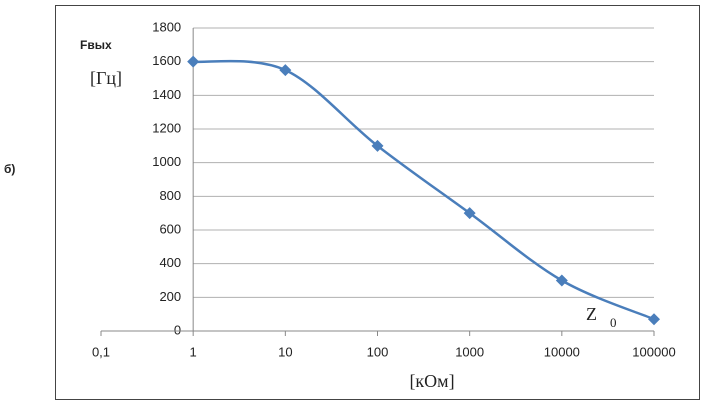  I want to click on annotation: Z, so click(591, 314).